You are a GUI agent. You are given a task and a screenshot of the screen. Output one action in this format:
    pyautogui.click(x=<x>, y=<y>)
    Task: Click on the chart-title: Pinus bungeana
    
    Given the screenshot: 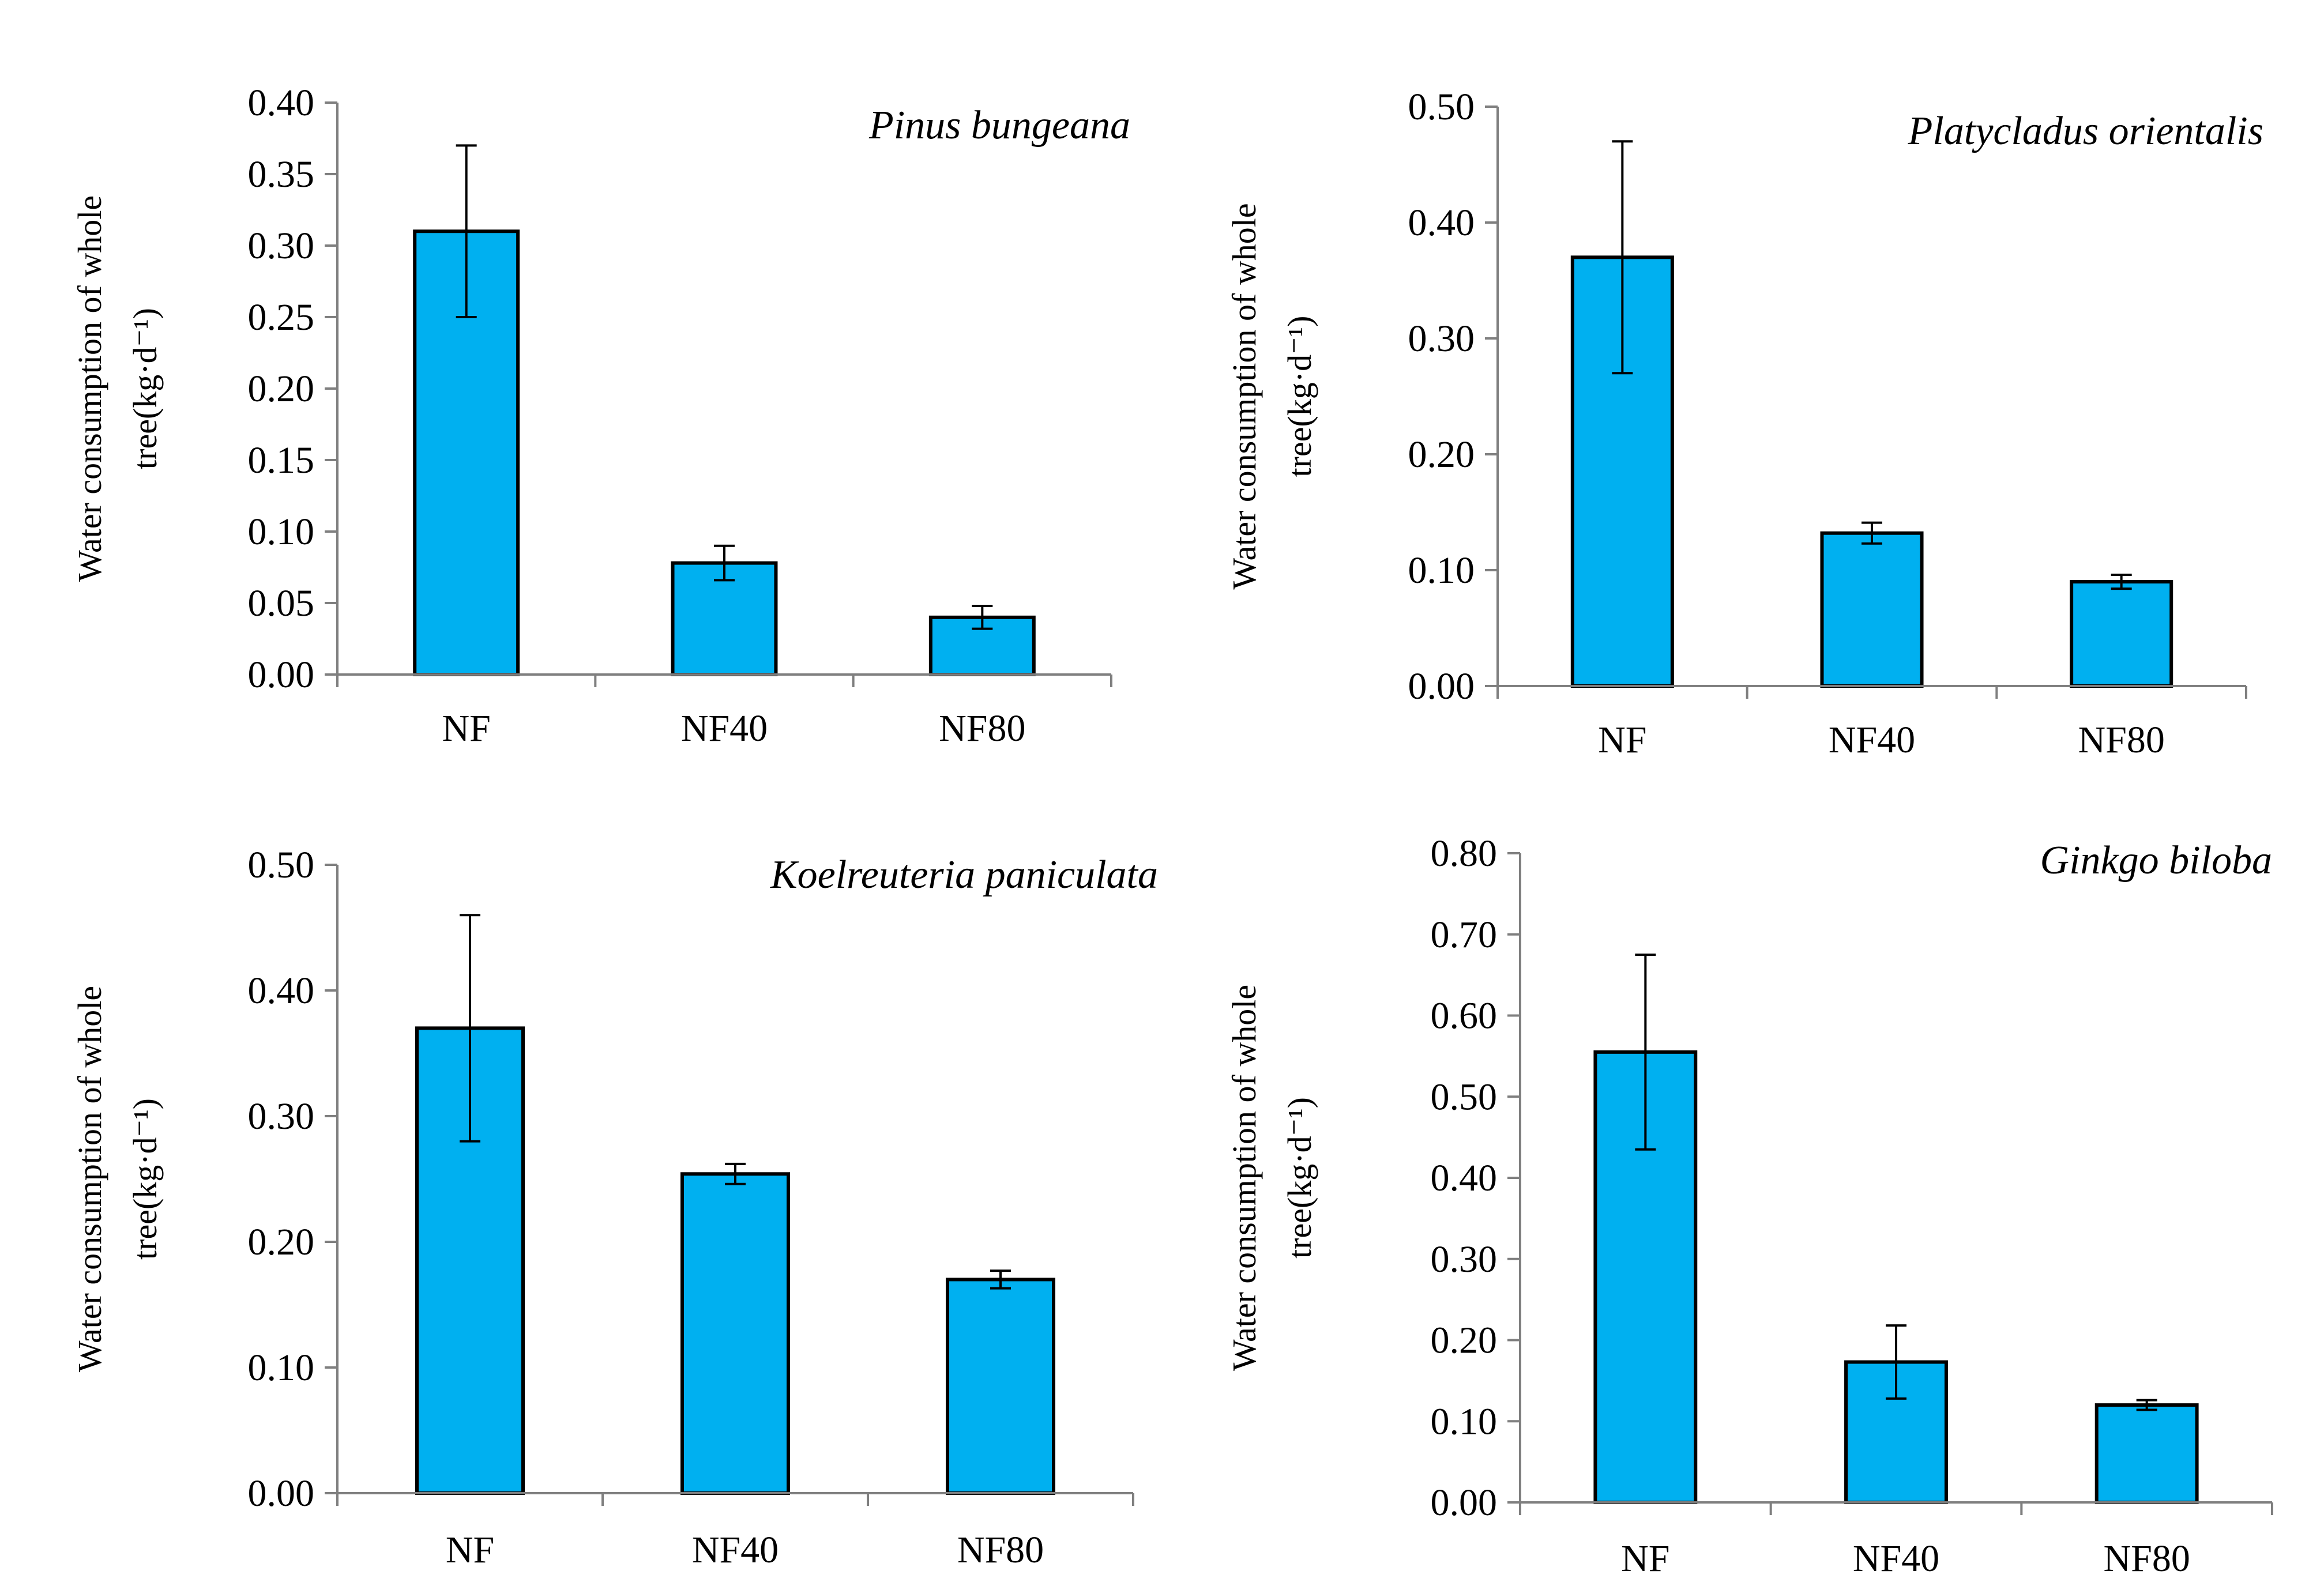 What is the action you would take?
    pyautogui.click(x=999, y=126)
    